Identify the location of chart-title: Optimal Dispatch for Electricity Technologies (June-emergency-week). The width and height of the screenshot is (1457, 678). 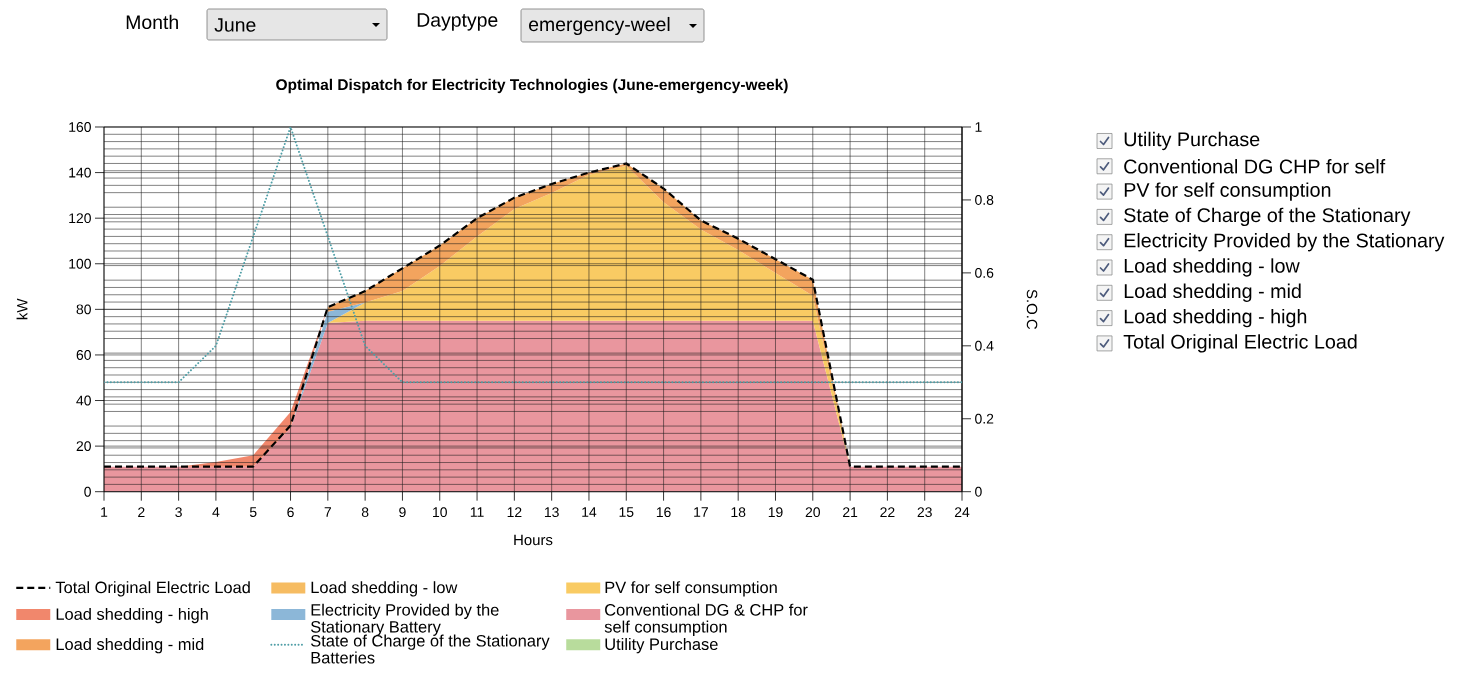
(532, 86).